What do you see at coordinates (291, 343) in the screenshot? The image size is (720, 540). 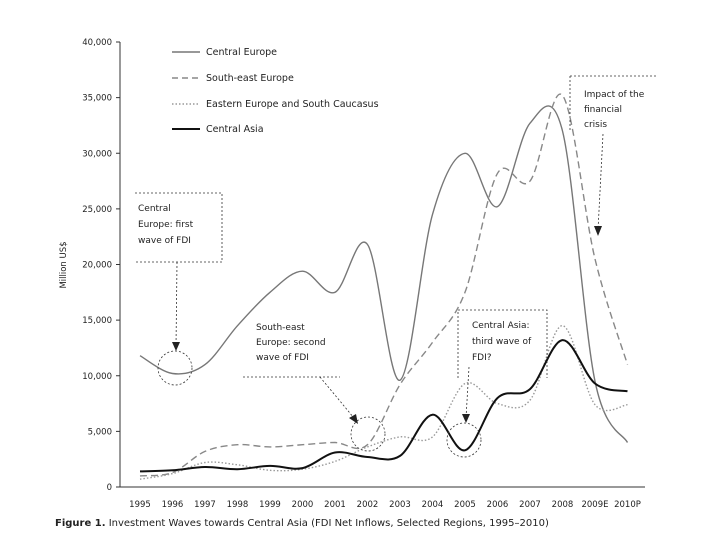 I see `svg-text: Europe: second` at bounding box center [291, 343].